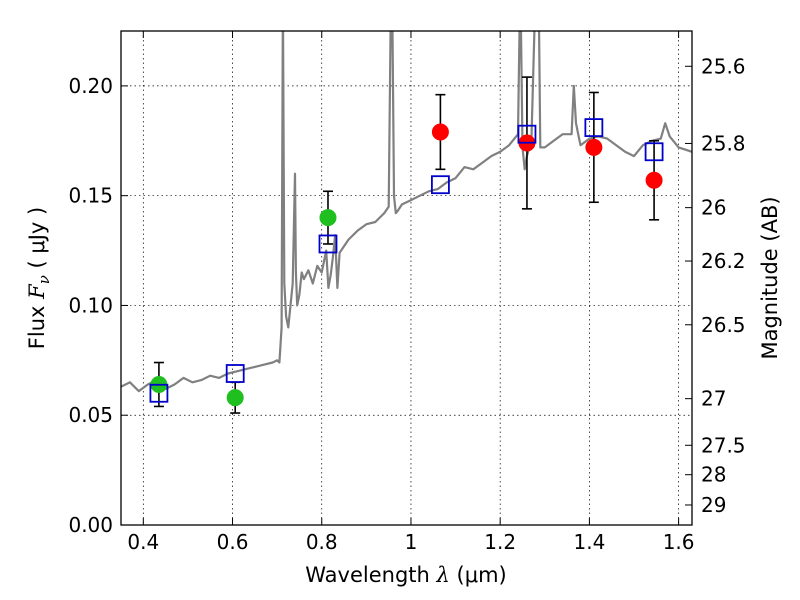  Describe the element at coordinates (723, 261) in the screenshot. I see `y2-tick-label: 26.2` at that location.